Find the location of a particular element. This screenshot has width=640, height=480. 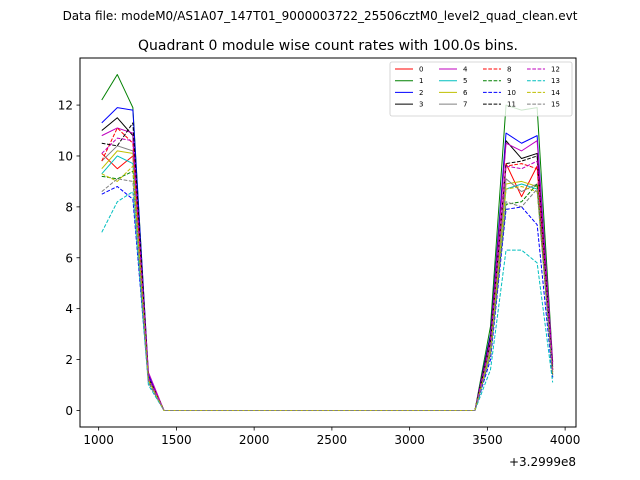

y-axis: 0 2 4 6 8 10 12 is located at coordinates (69, 258).